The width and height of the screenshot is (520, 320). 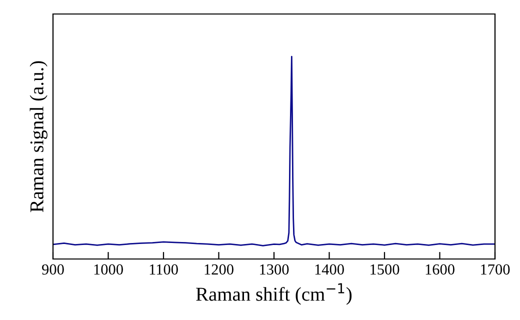 What do you see at coordinates (108, 269) in the screenshot?
I see `x-tick-label: 1000` at bounding box center [108, 269].